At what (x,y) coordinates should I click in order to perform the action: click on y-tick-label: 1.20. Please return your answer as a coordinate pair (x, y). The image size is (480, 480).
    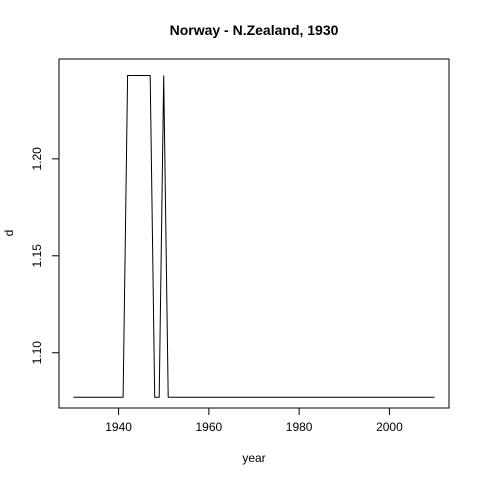
    Looking at the image, I should click on (37, 159).